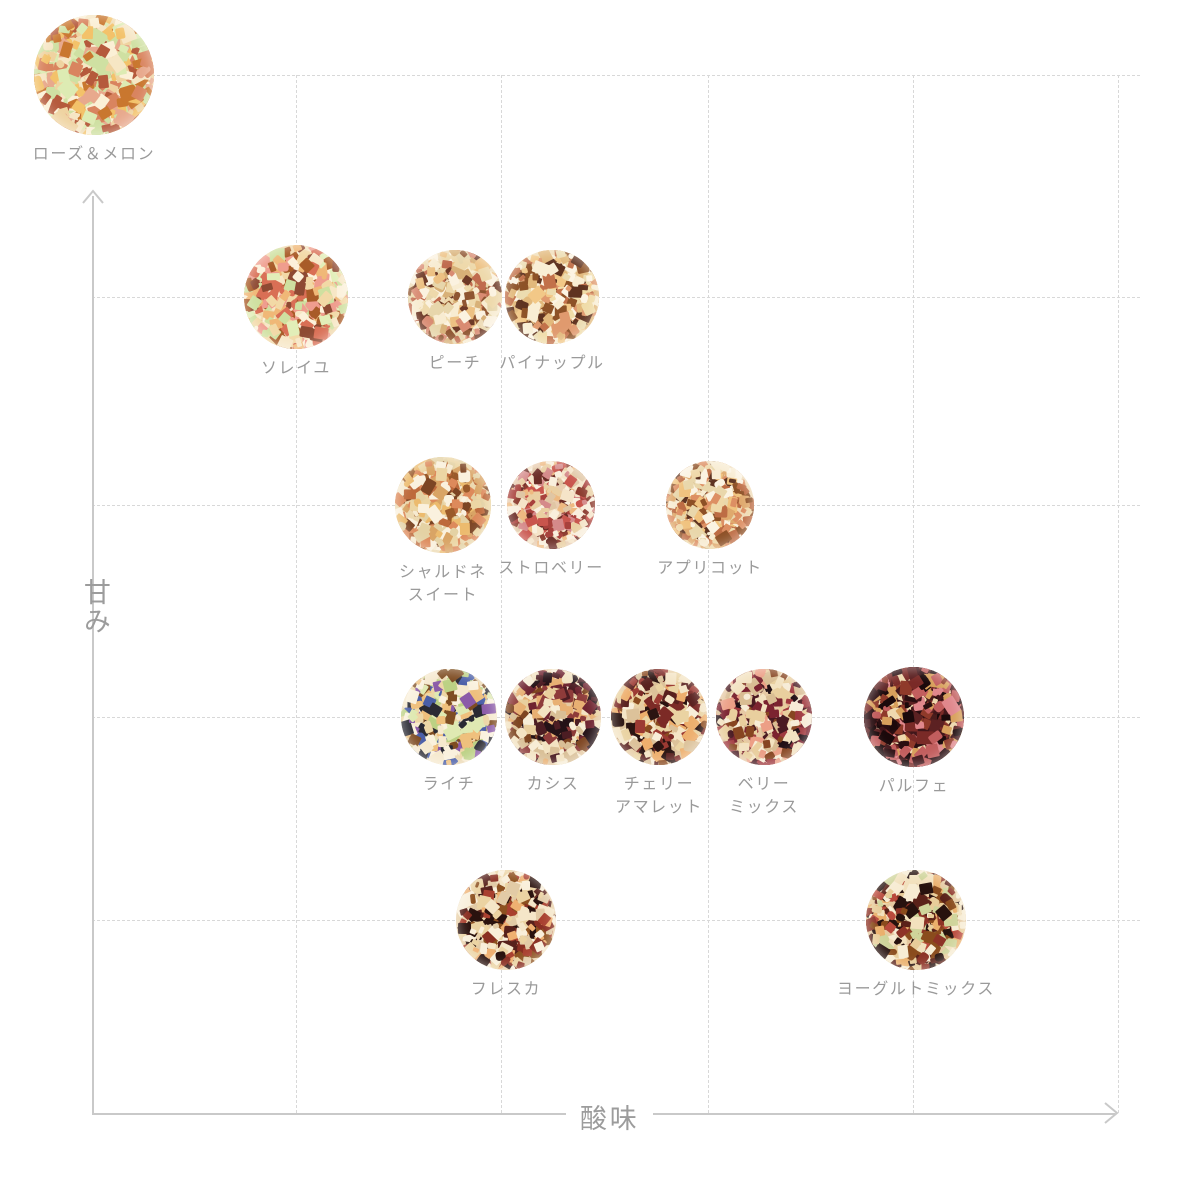 This screenshot has width=1200, height=1200. What do you see at coordinates (552, 363) in the screenshot?
I see `blend-label: パイナップル` at bounding box center [552, 363].